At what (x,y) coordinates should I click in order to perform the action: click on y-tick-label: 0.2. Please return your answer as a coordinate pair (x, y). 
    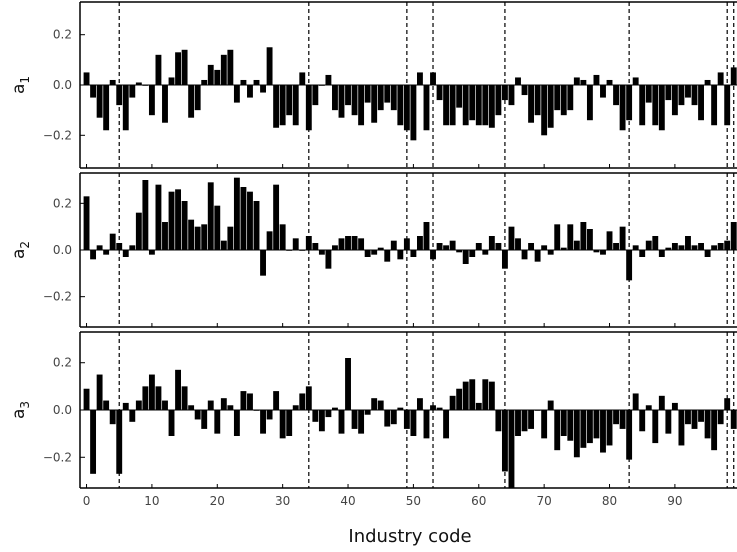
    Looking at the image, I should click on (62, 35).